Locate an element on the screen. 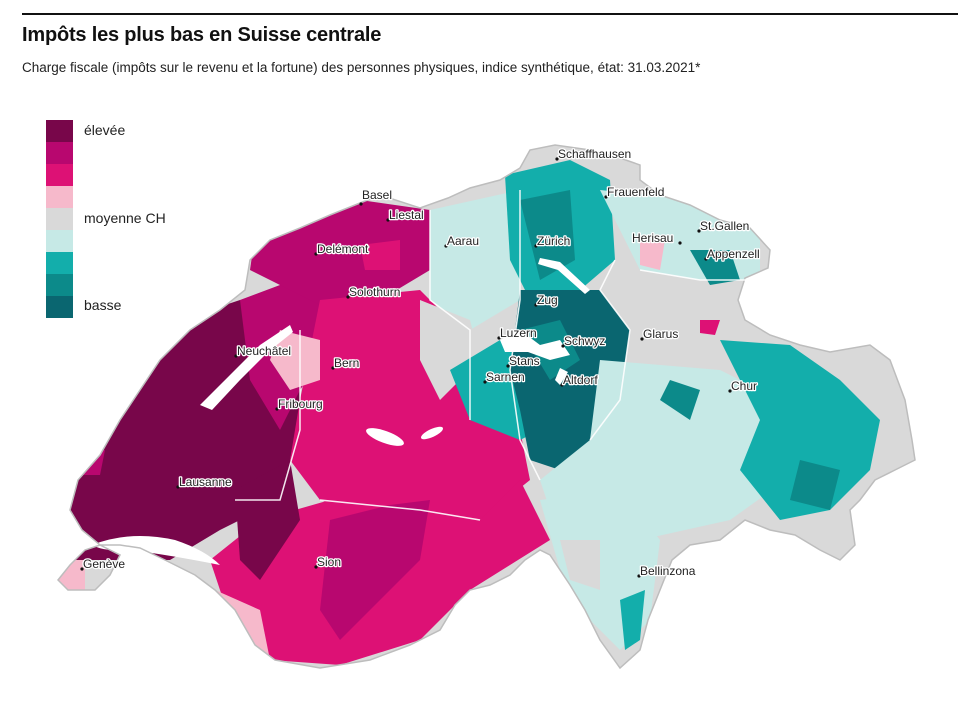  city-dot-appenzell is located at coordinates (706, 259).